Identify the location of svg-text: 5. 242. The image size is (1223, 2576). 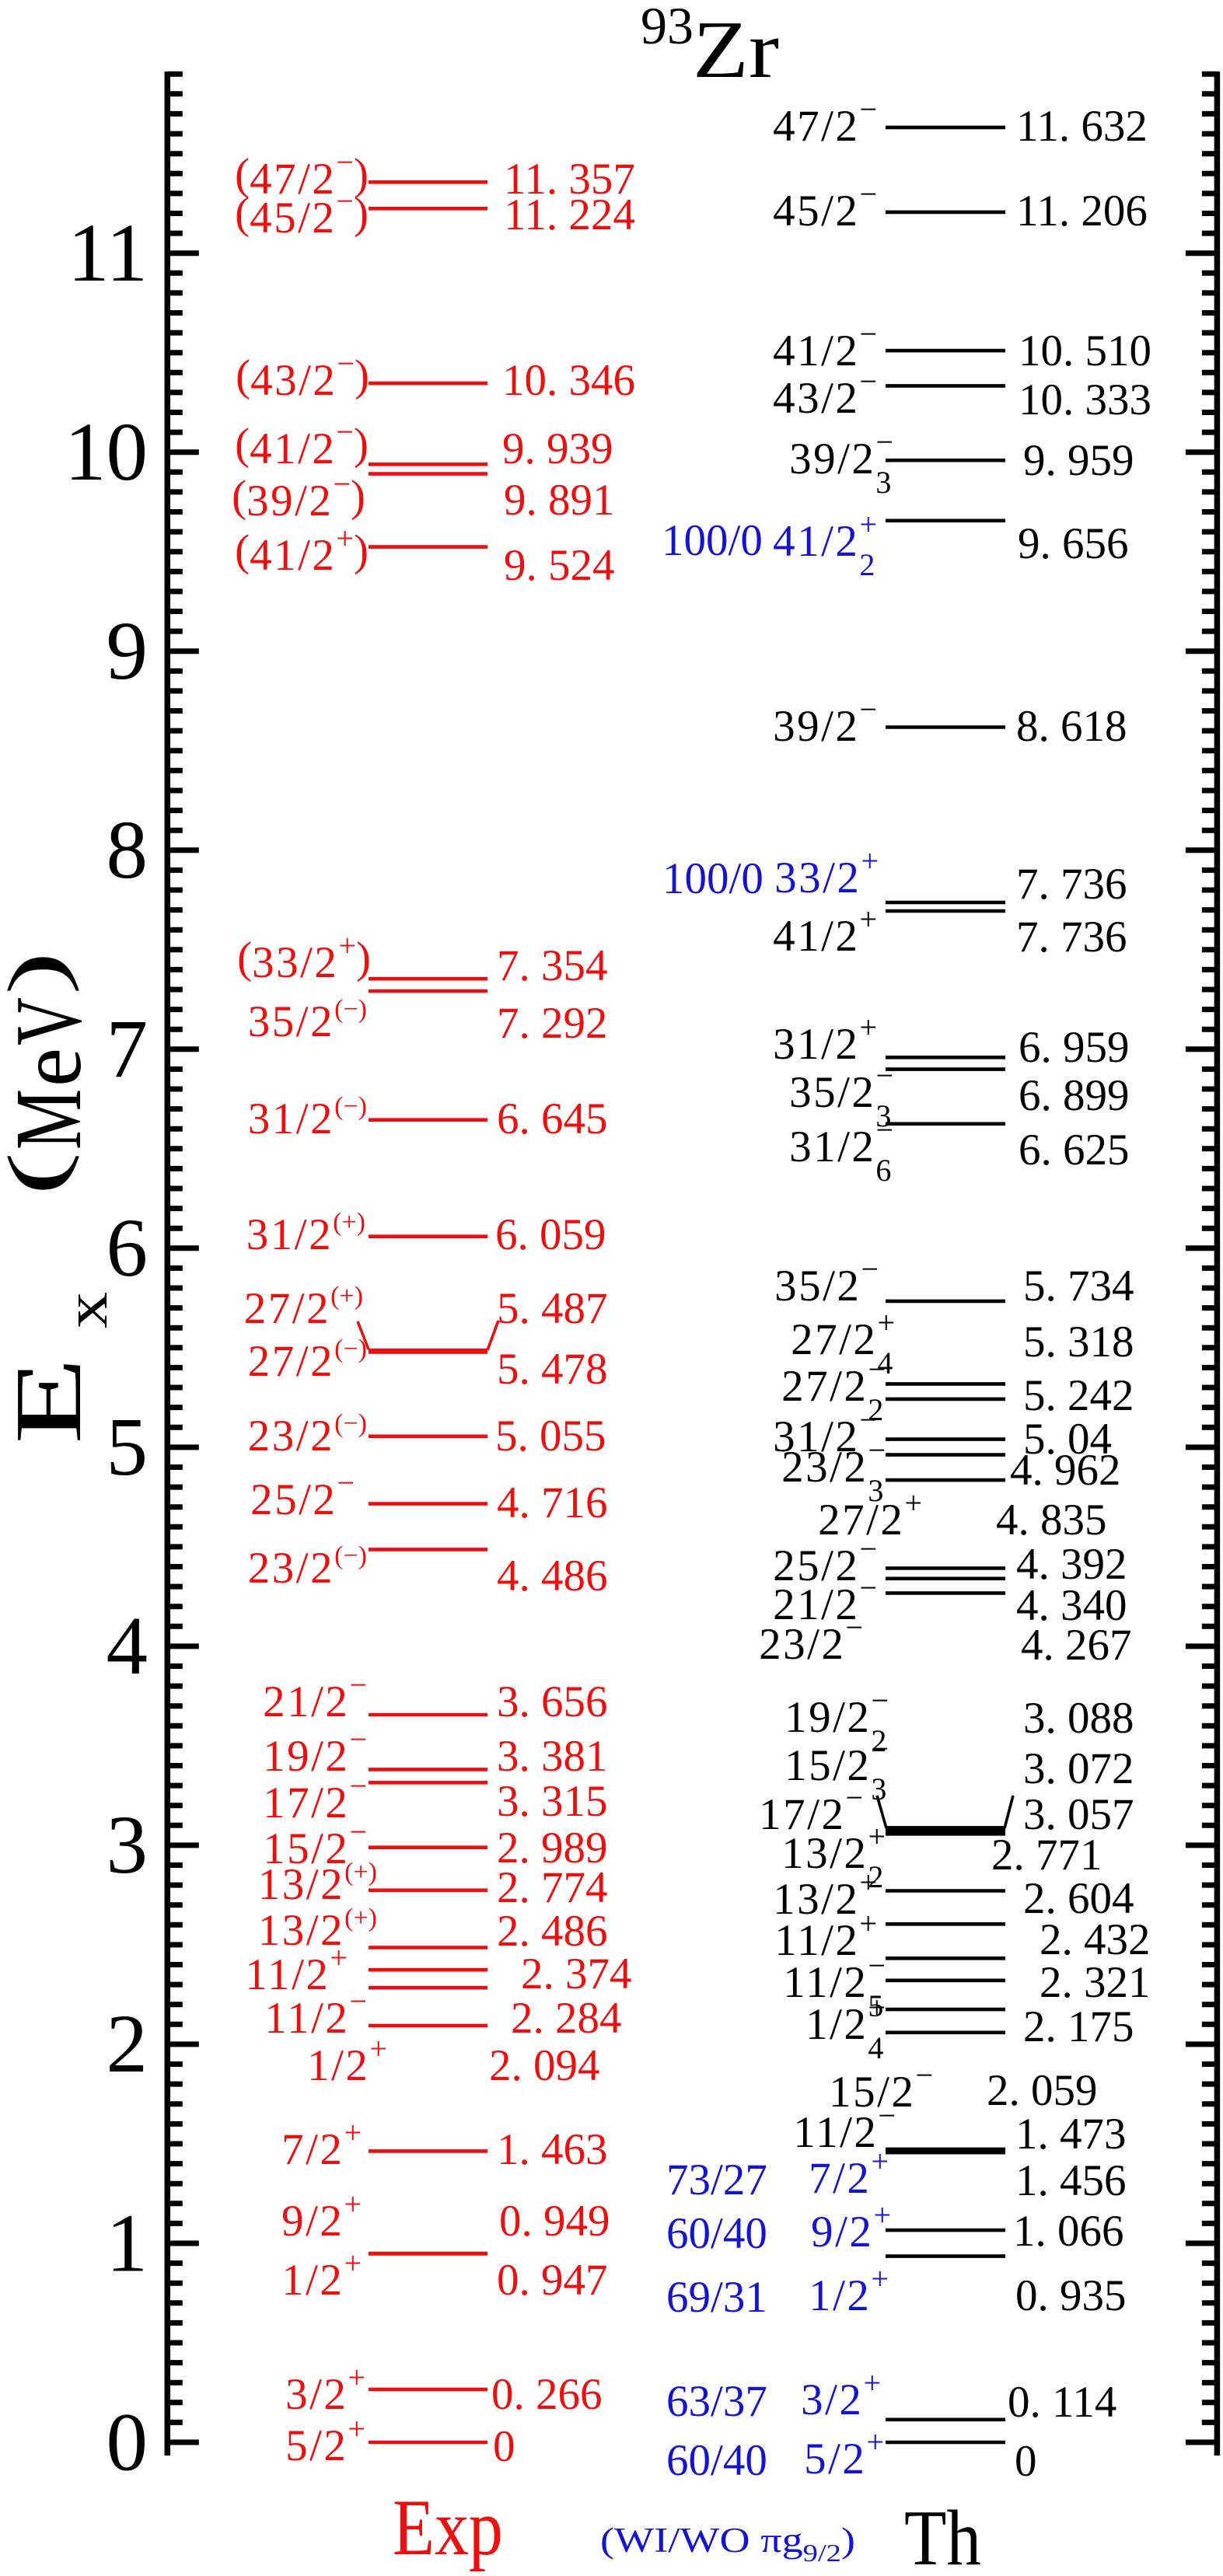
(1078, 1396).